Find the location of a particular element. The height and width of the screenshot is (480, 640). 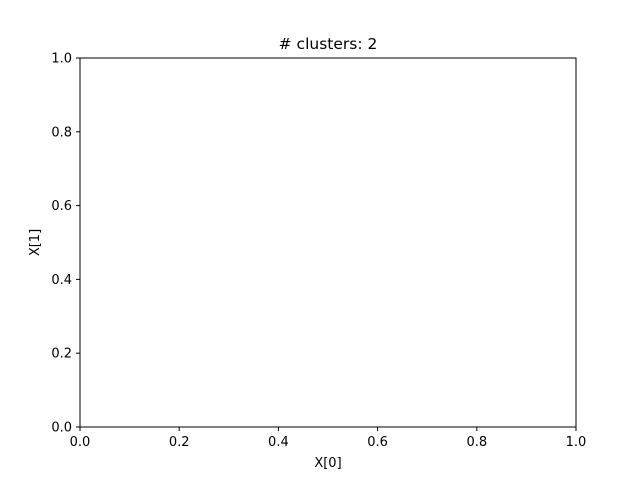

x-axis: 0.0 0.2 0.4 0.6 0.8 1.0 is located at coordinates (328, 438).